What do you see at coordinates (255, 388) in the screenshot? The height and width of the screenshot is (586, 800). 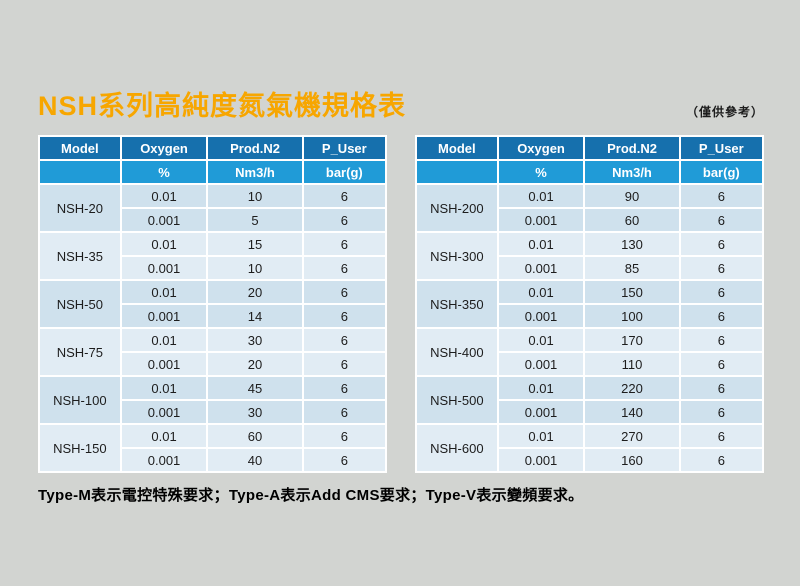 I see `data-cell: 45` at bounding box center [255, 388].